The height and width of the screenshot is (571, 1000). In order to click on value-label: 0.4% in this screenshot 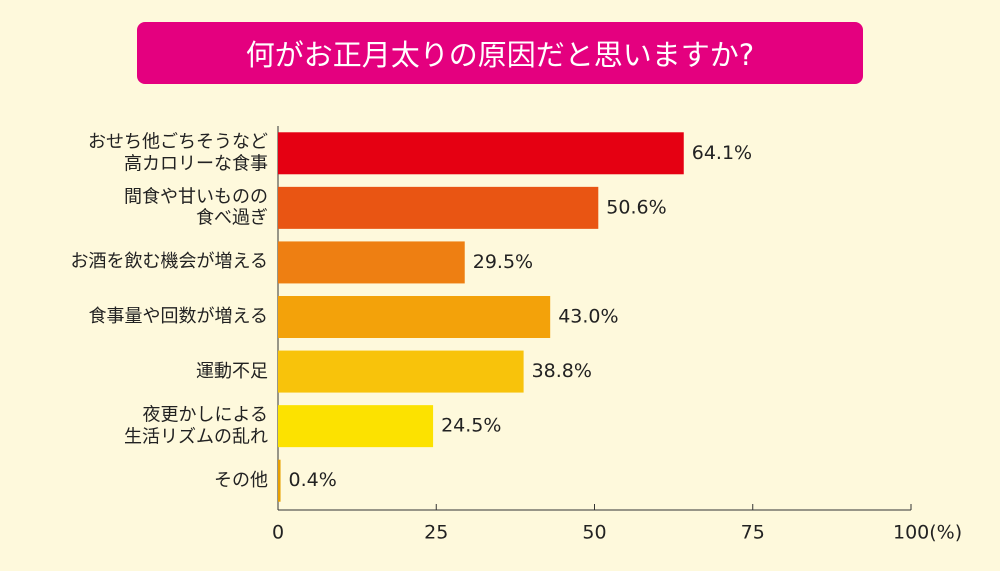, I will do `click(313, 480)`.